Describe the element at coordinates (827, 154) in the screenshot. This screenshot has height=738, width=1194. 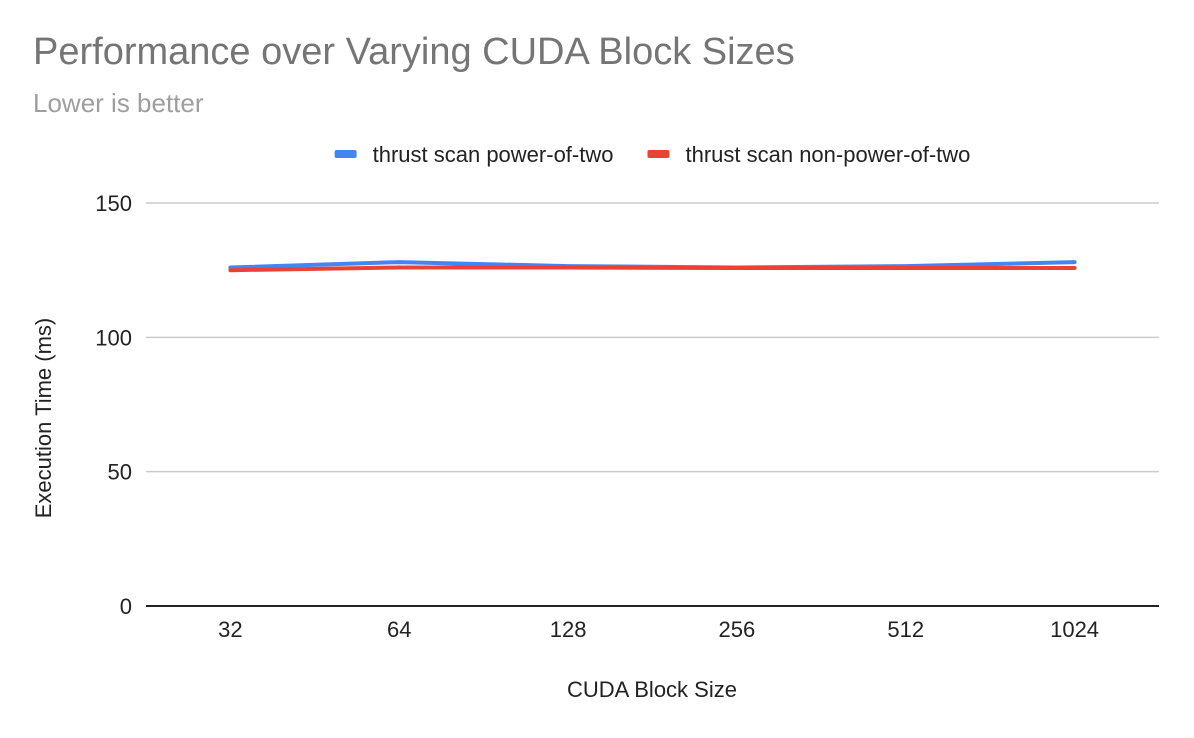
I see `legend-label-2: thrust scan non-power-of-two` at that location.